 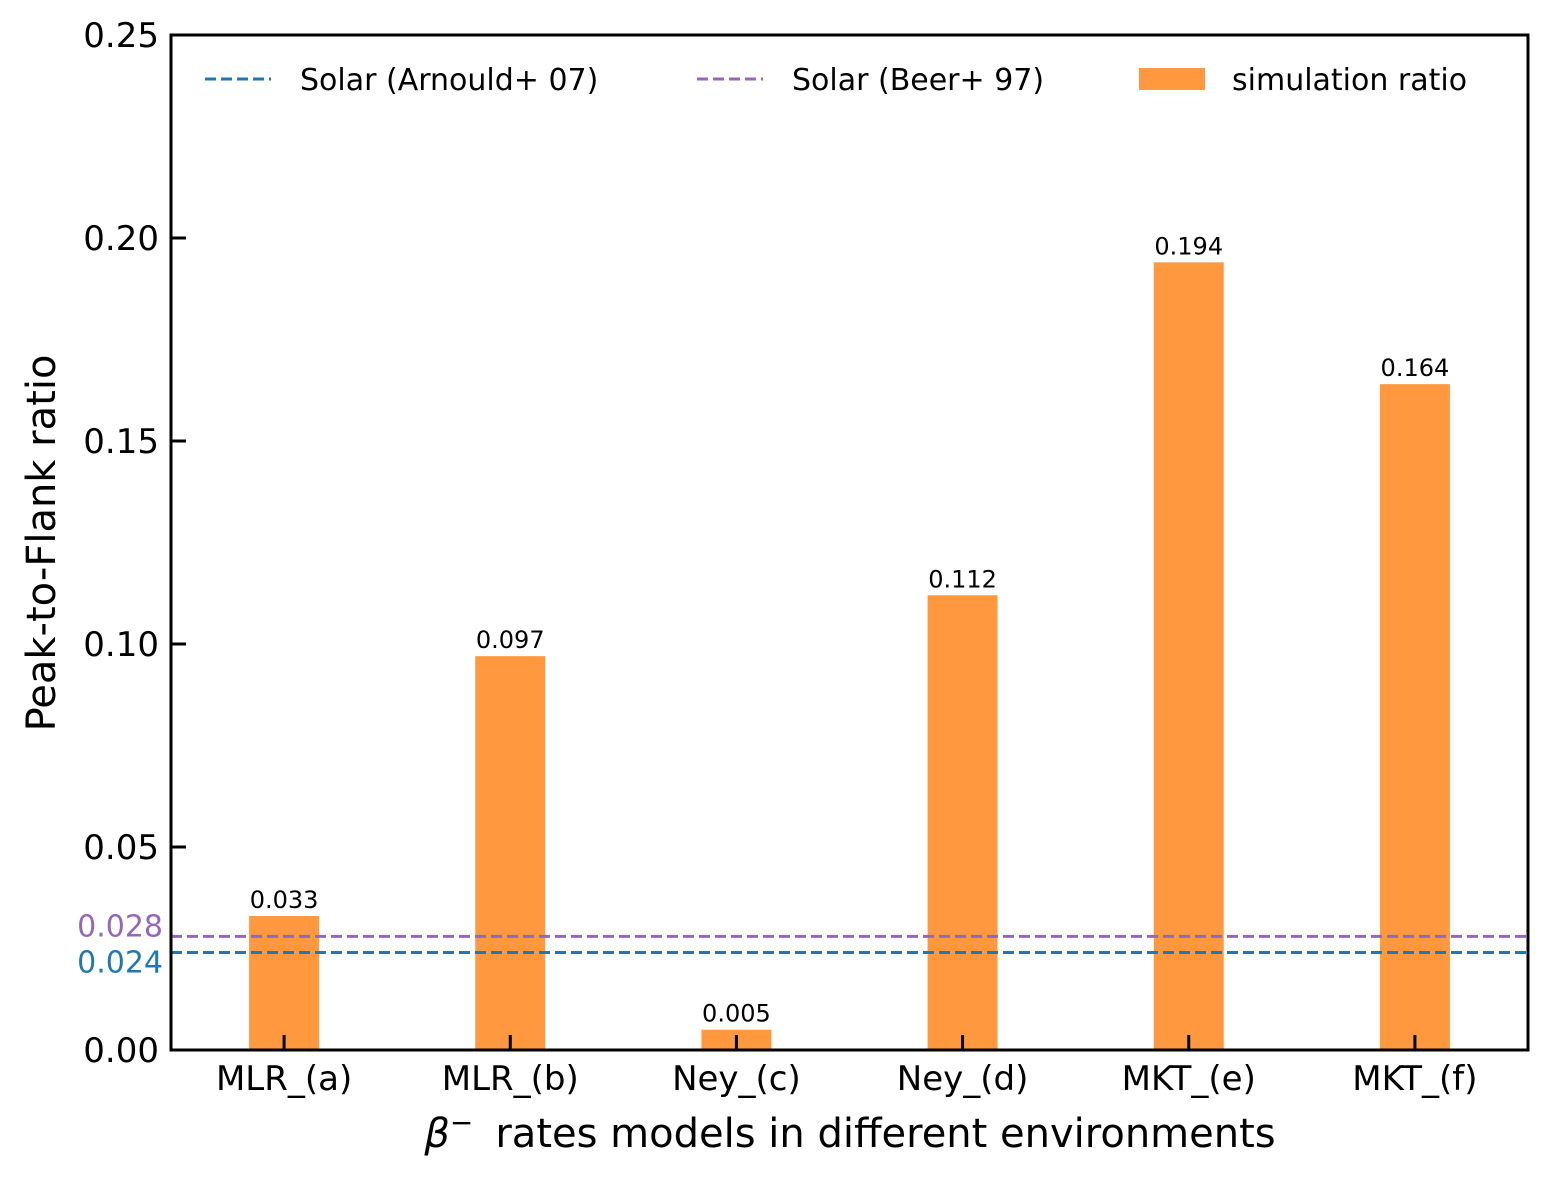 I want to click on x-axis-title: β− rates models in different environments, so click(x=849, y=1131).